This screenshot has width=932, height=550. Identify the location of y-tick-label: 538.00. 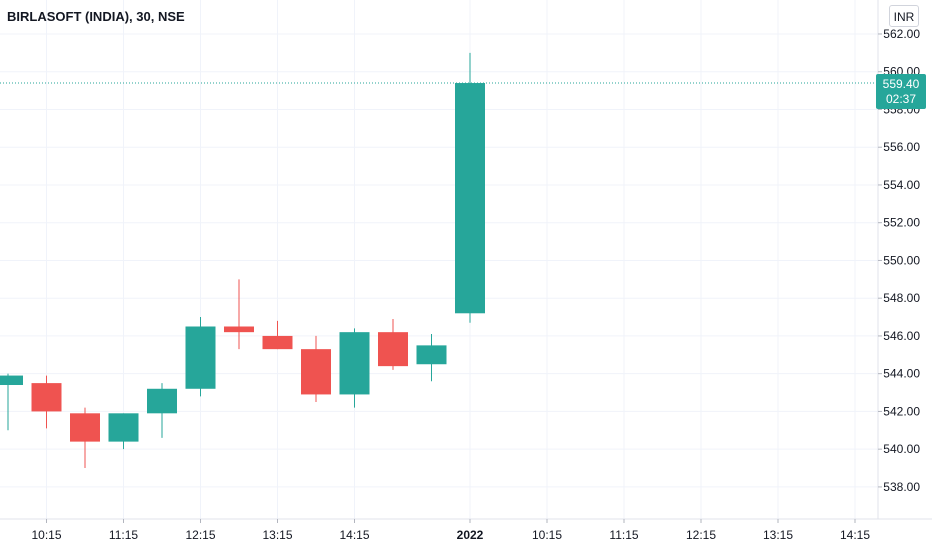
(901, 487).